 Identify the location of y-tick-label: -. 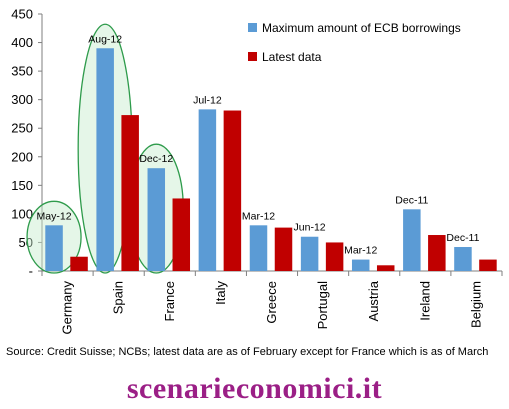
(31, 271).